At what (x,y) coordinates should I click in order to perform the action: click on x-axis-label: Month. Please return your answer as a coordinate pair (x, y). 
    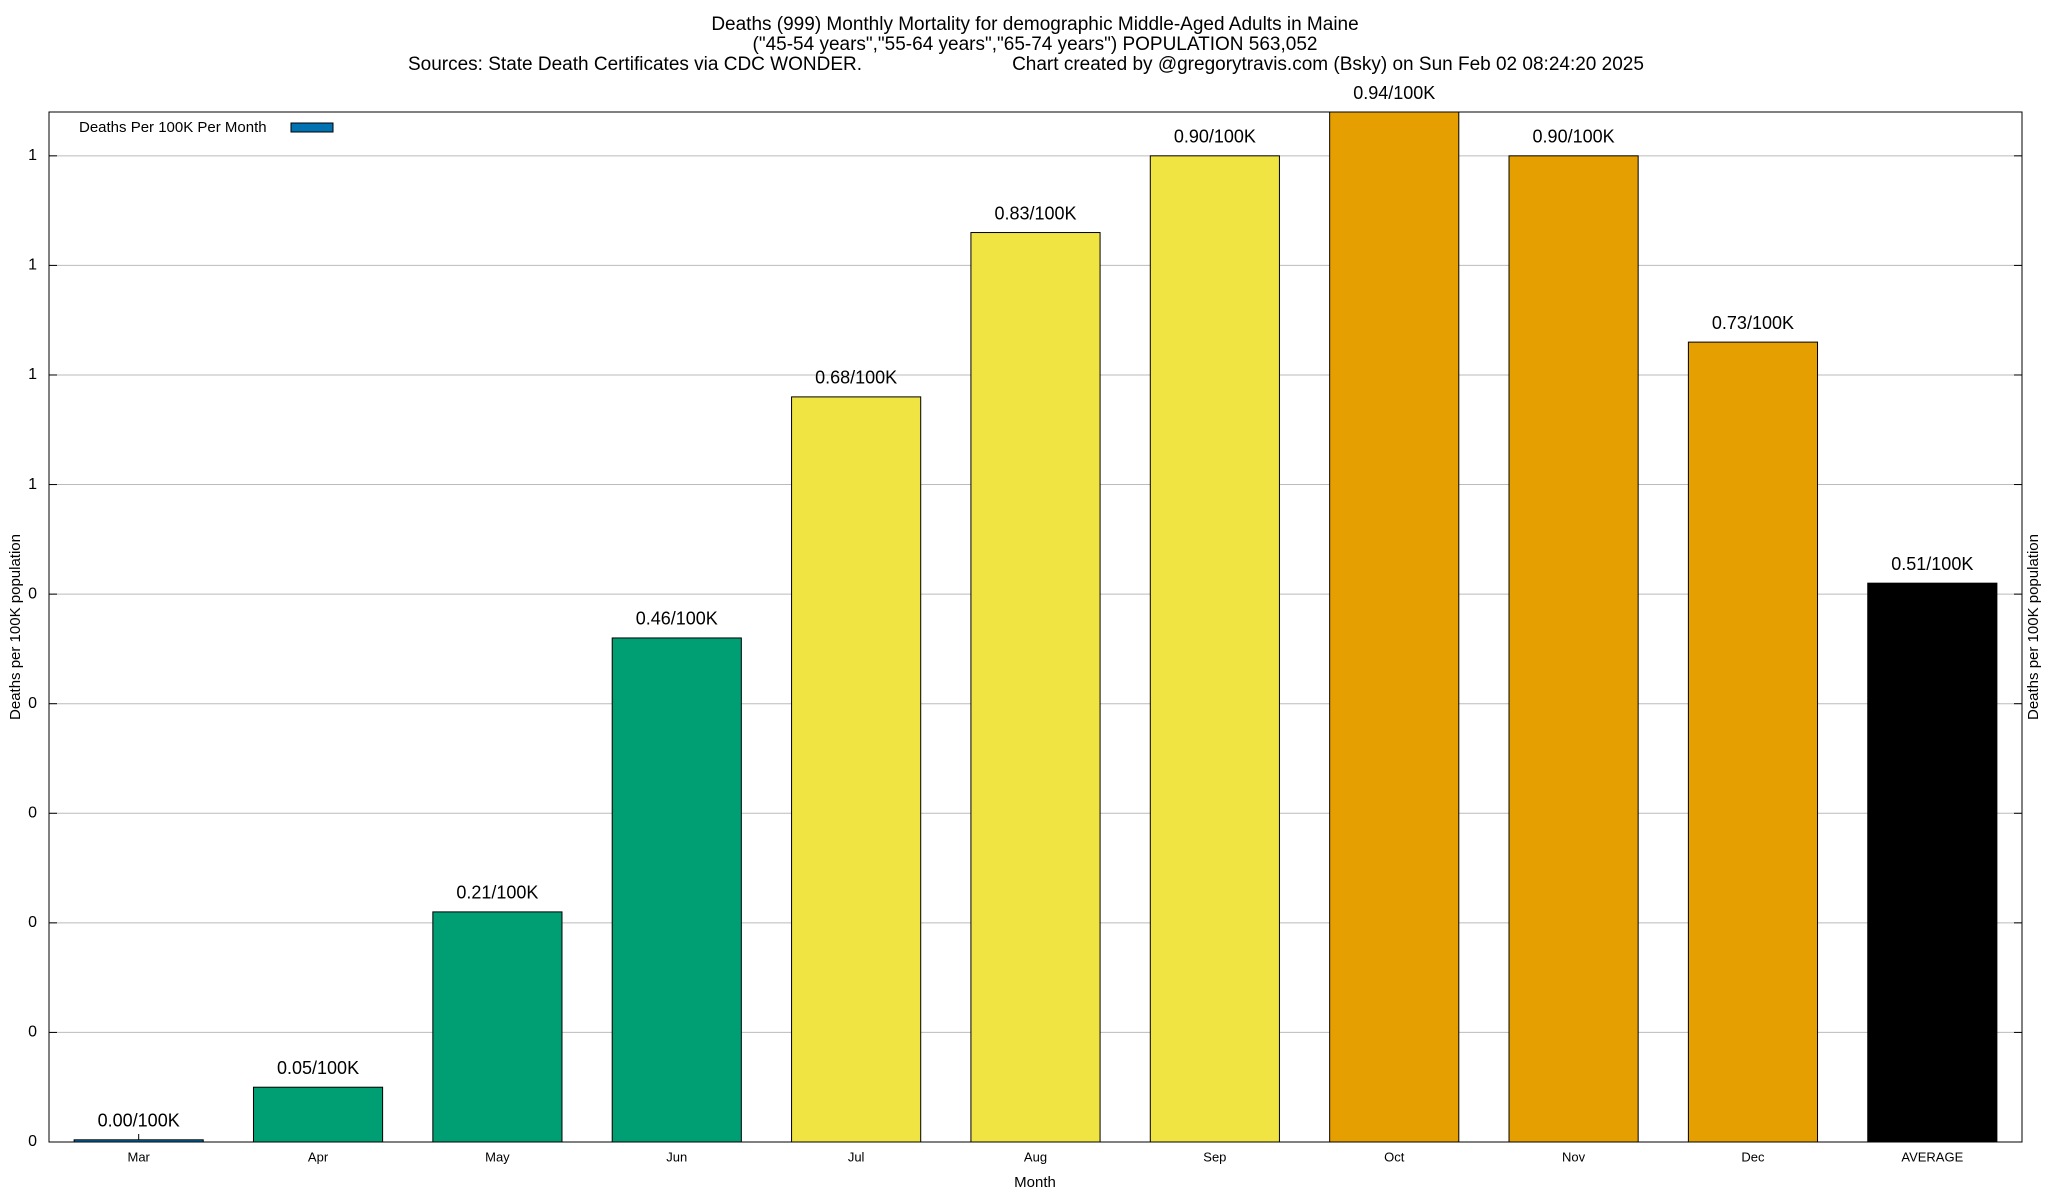
    Looking at the image, I should click on (1035, 1182).